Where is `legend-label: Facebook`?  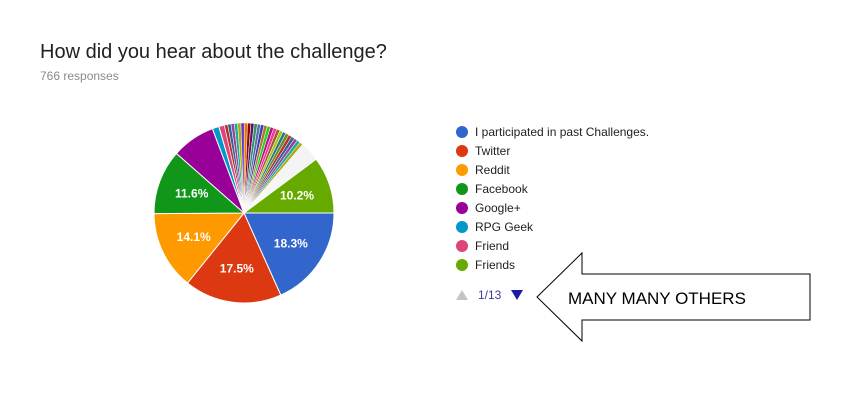
legend-label: Facebook is located at coordinates (501, 188).